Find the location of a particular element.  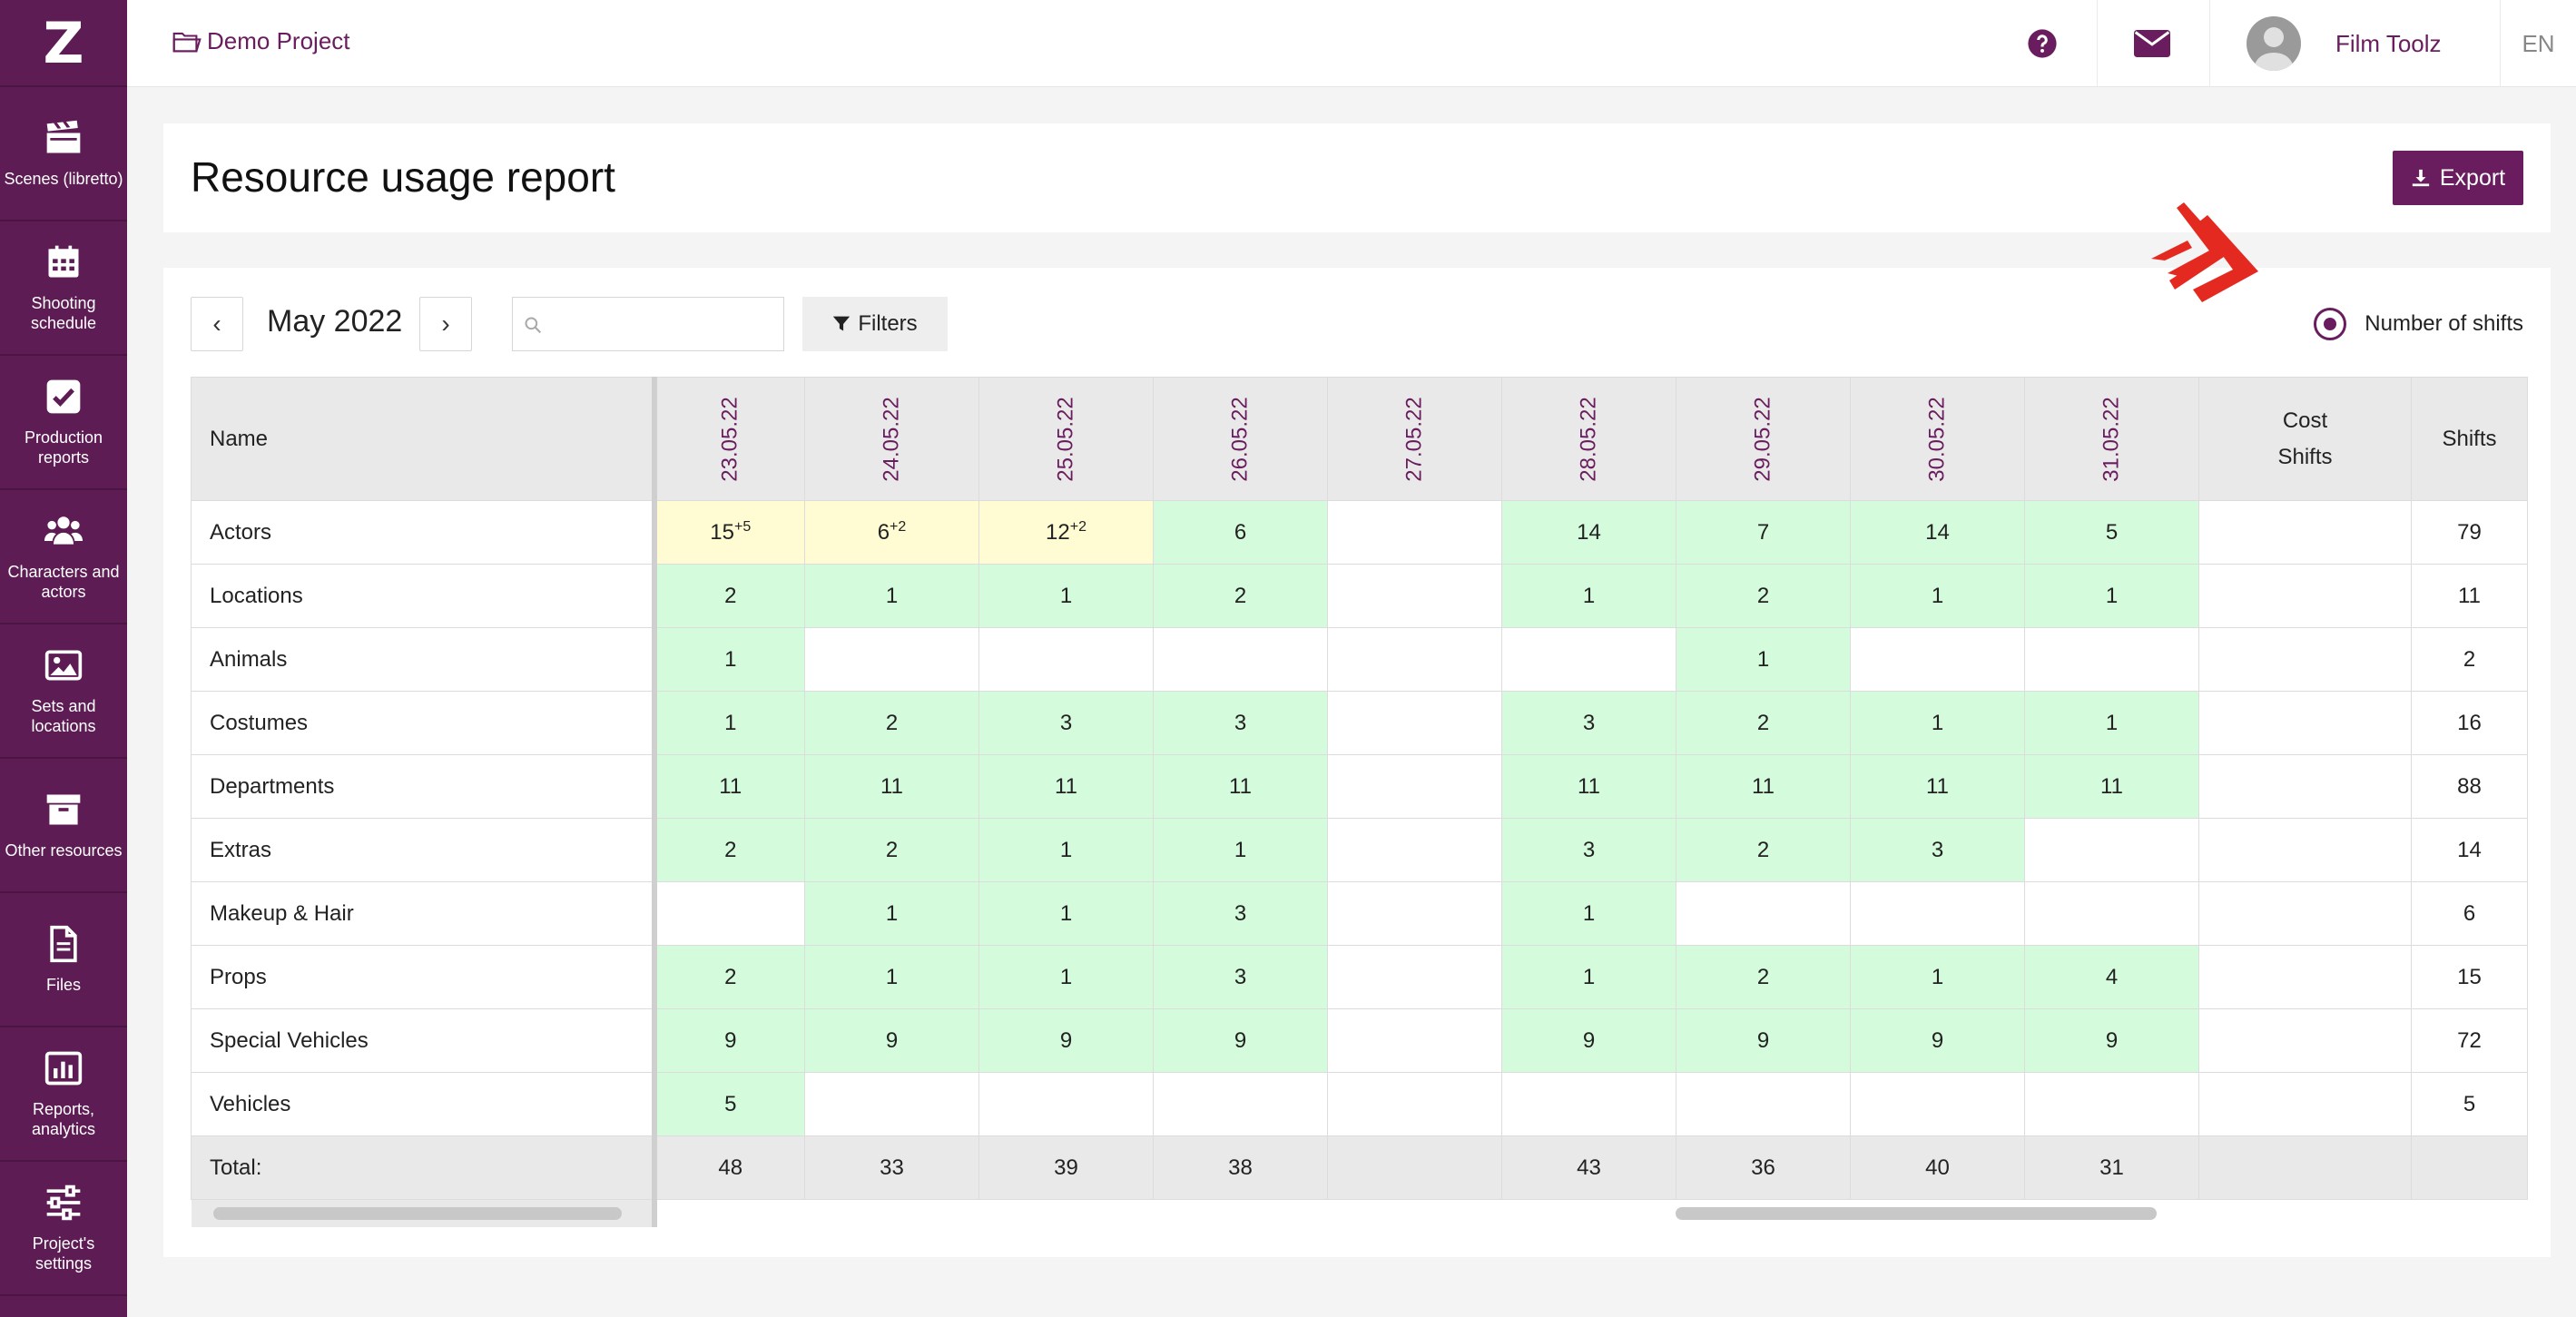

shift-count-cell: 12+2 is located at coordinates (1066, 532).